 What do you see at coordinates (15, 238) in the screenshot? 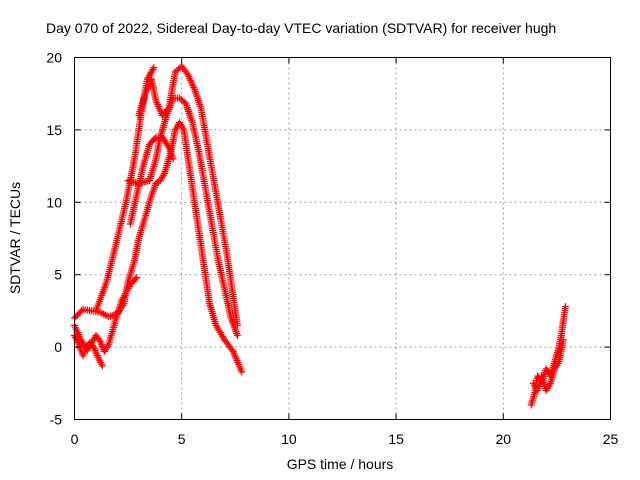
I see `y-axis-label: SDTVAR / TECUs` at bounding box center [15, 238].